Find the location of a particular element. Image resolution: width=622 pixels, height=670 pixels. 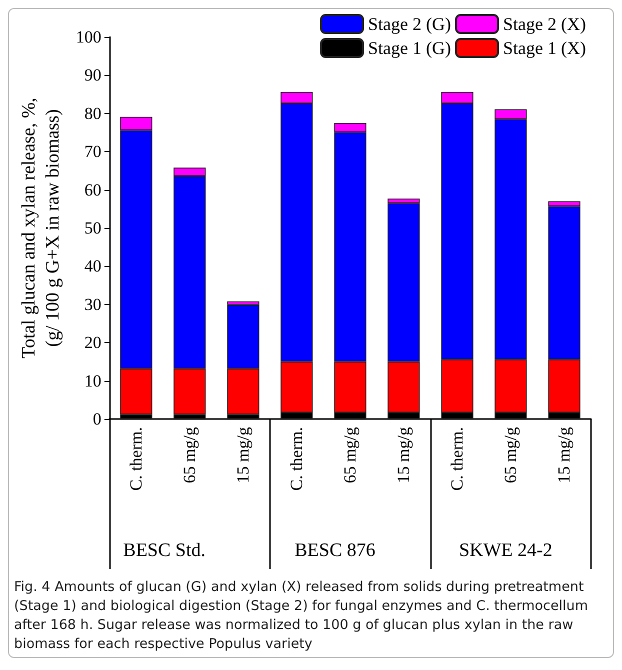

legend-label: Stage 1 (X) is located at coordinates (544, 48).